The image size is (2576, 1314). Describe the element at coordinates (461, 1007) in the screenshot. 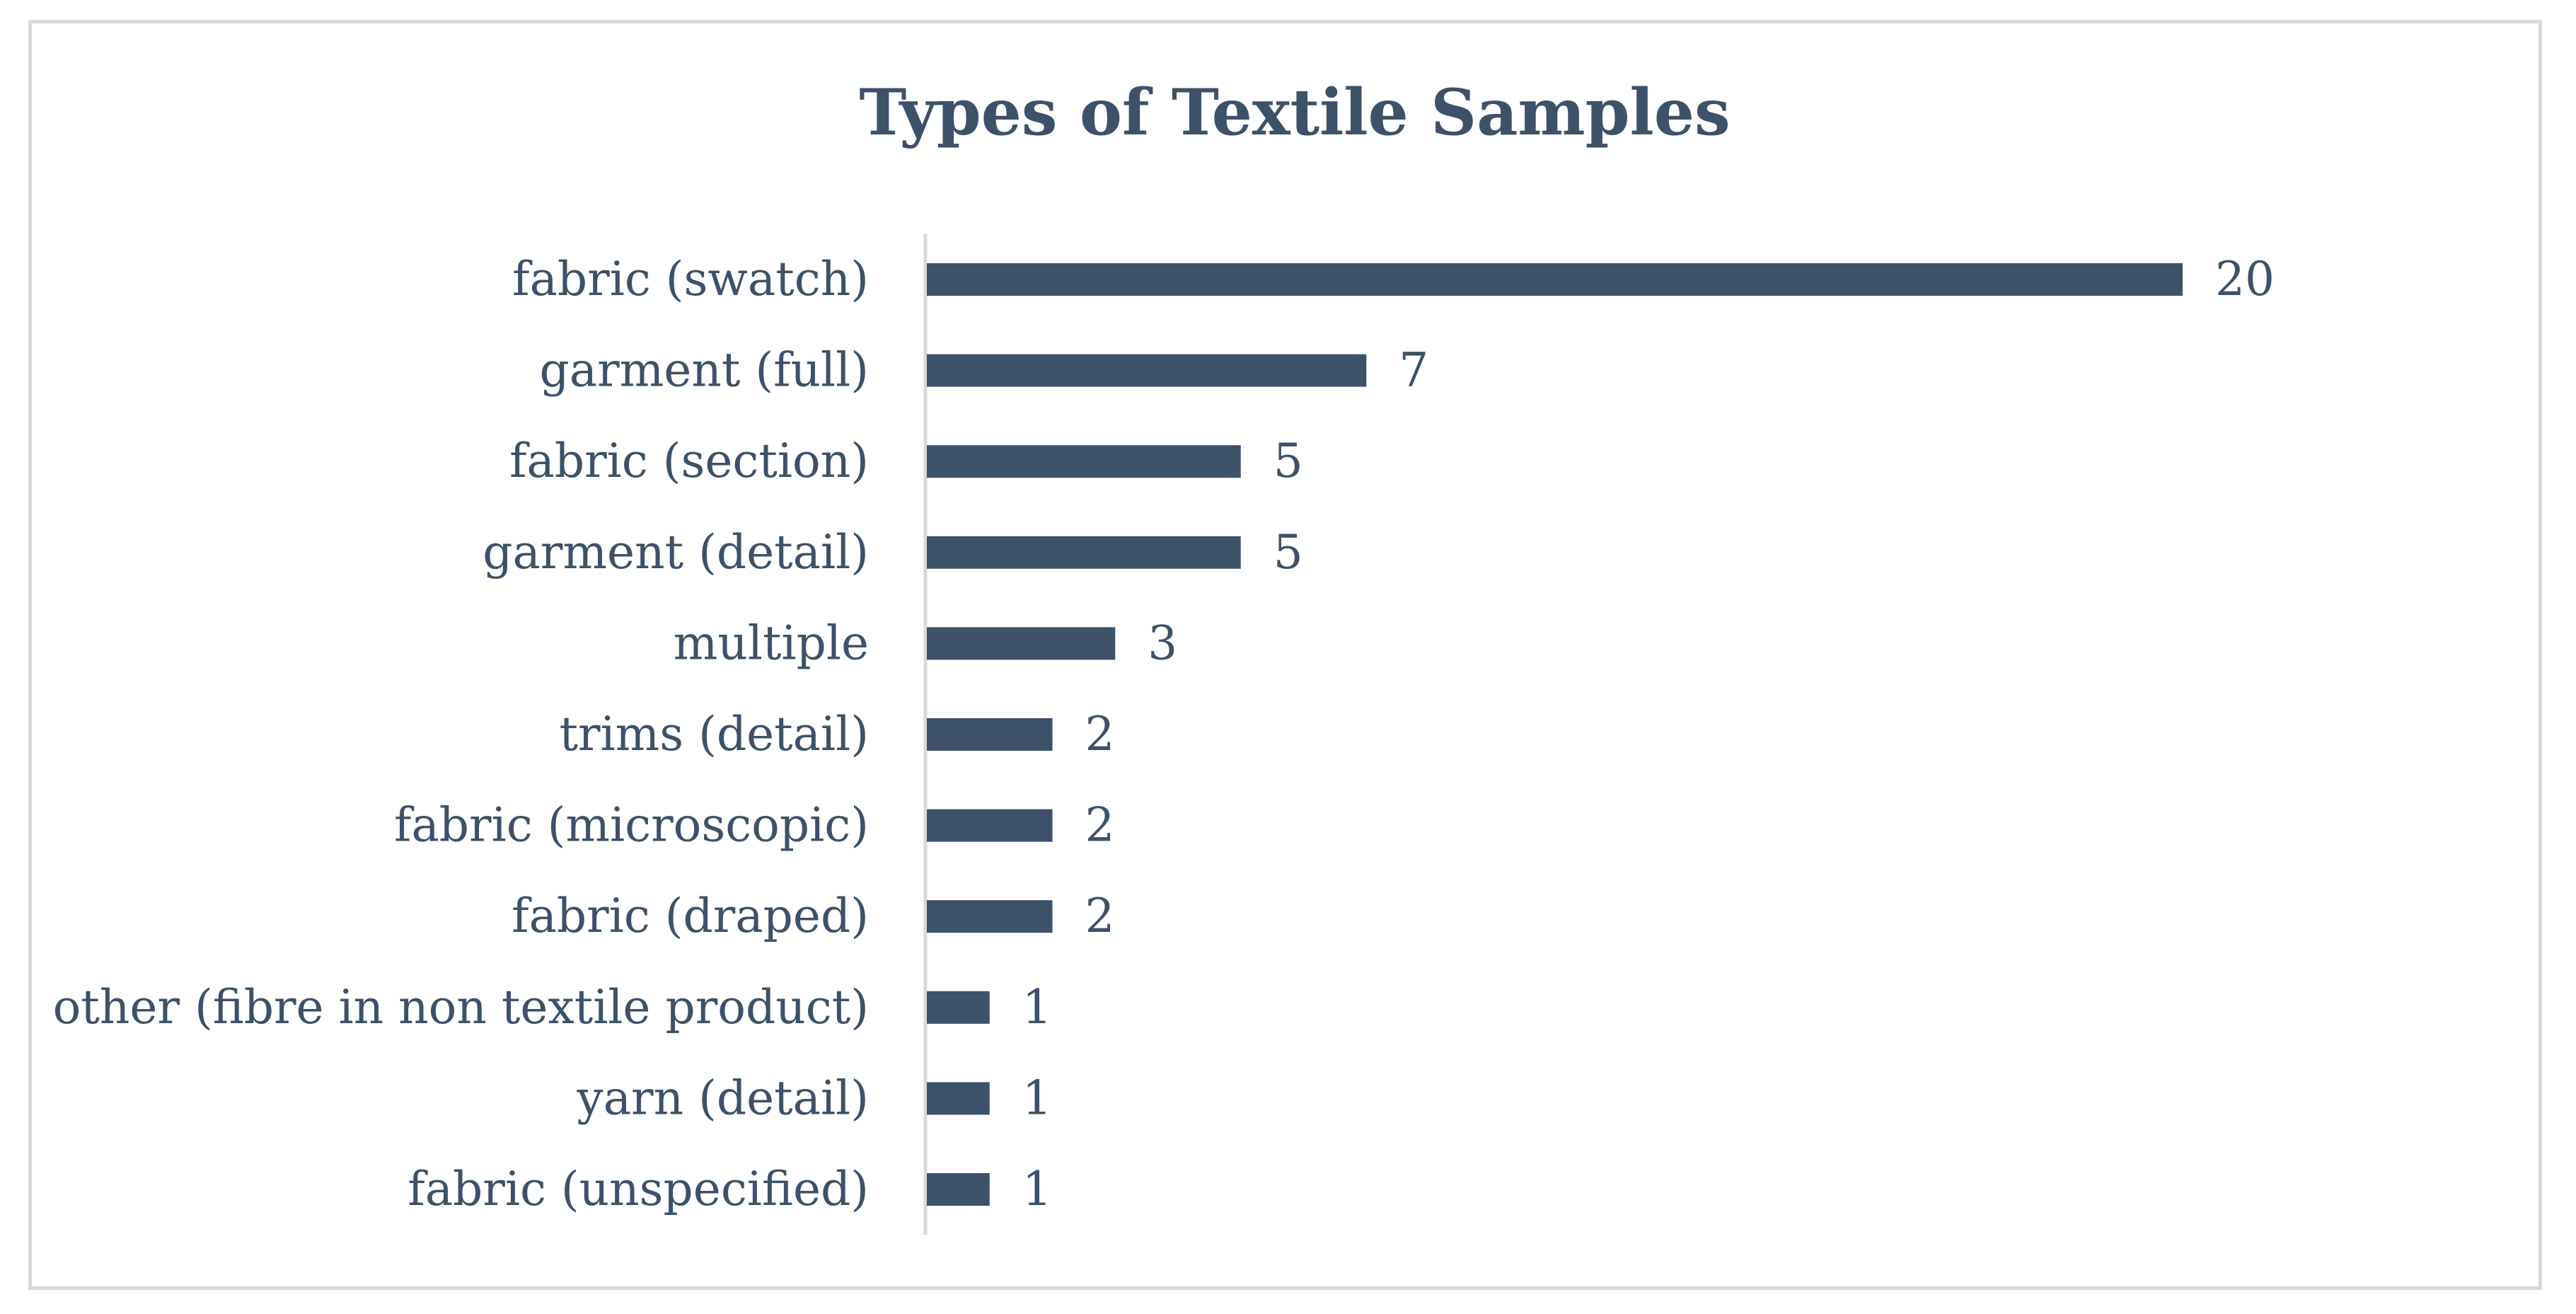

I see `category-label: other (fibre in non textile product)` at that location.